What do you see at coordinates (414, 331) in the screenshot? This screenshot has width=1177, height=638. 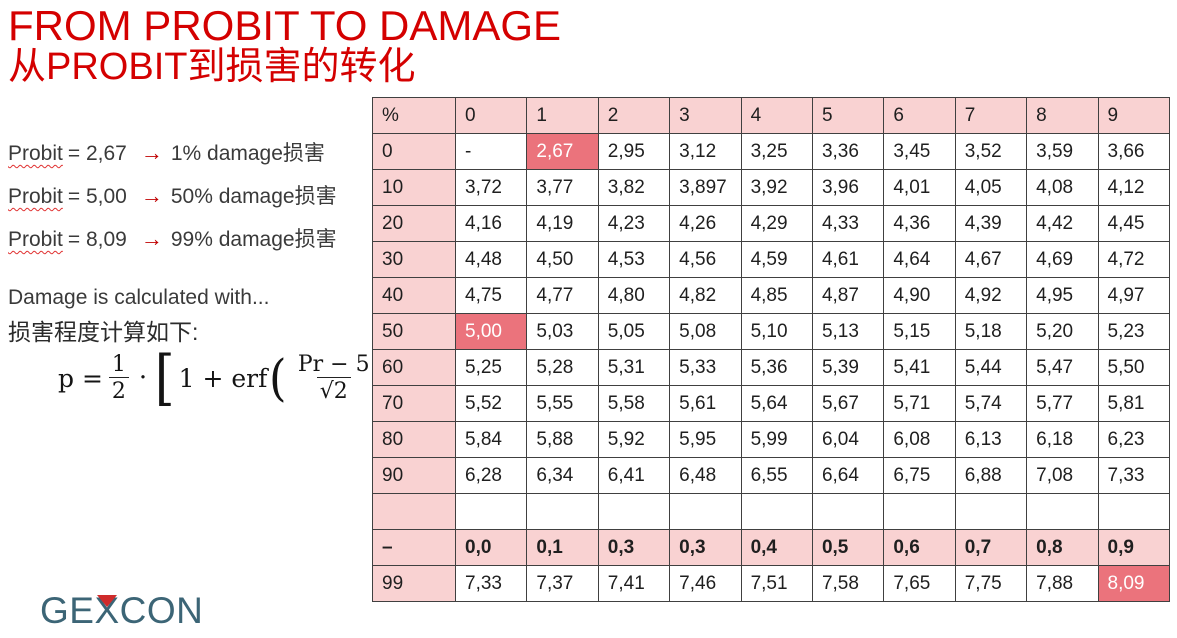 I see `row-header: 50` at bounding box center [414, 331].